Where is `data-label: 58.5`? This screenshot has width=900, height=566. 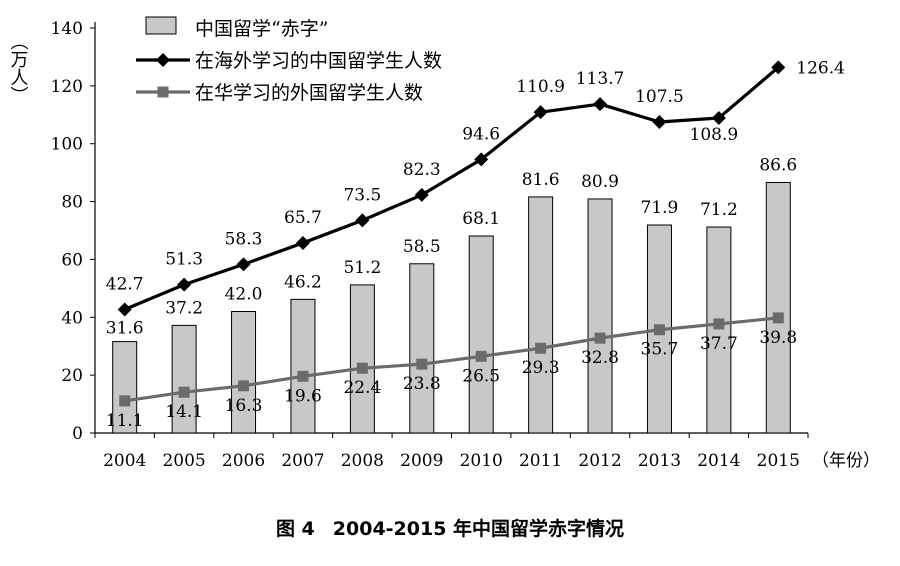 data-label: 58.5 is located at coordinates (422, 247).